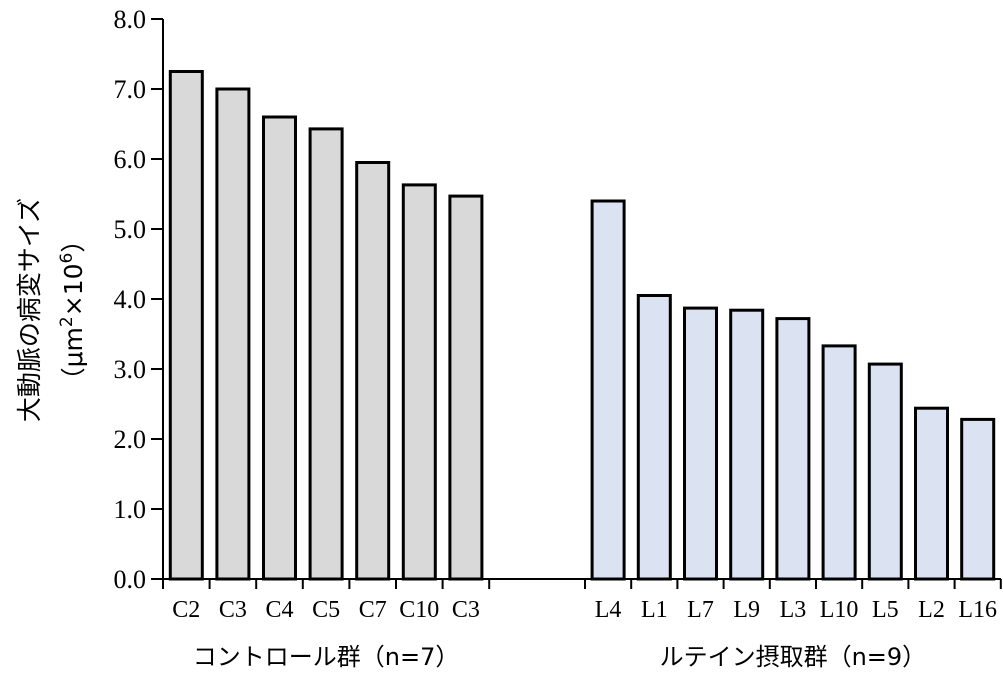  I want to click on x-tick-label: C2, so click(186, 610).